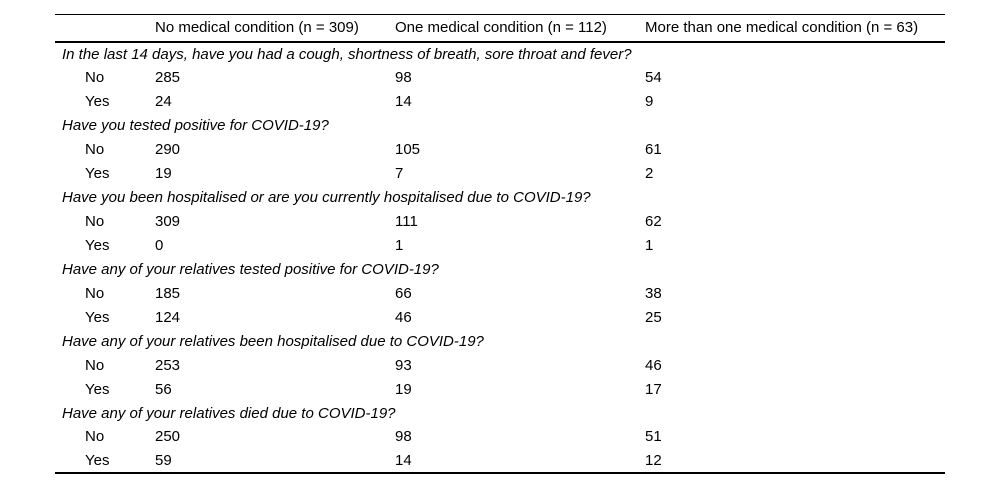  What do you see at coordinates (500, 317) in the screenshot?
I see `table-row: Yes 124 46 25` at bounding box center [500, 317].